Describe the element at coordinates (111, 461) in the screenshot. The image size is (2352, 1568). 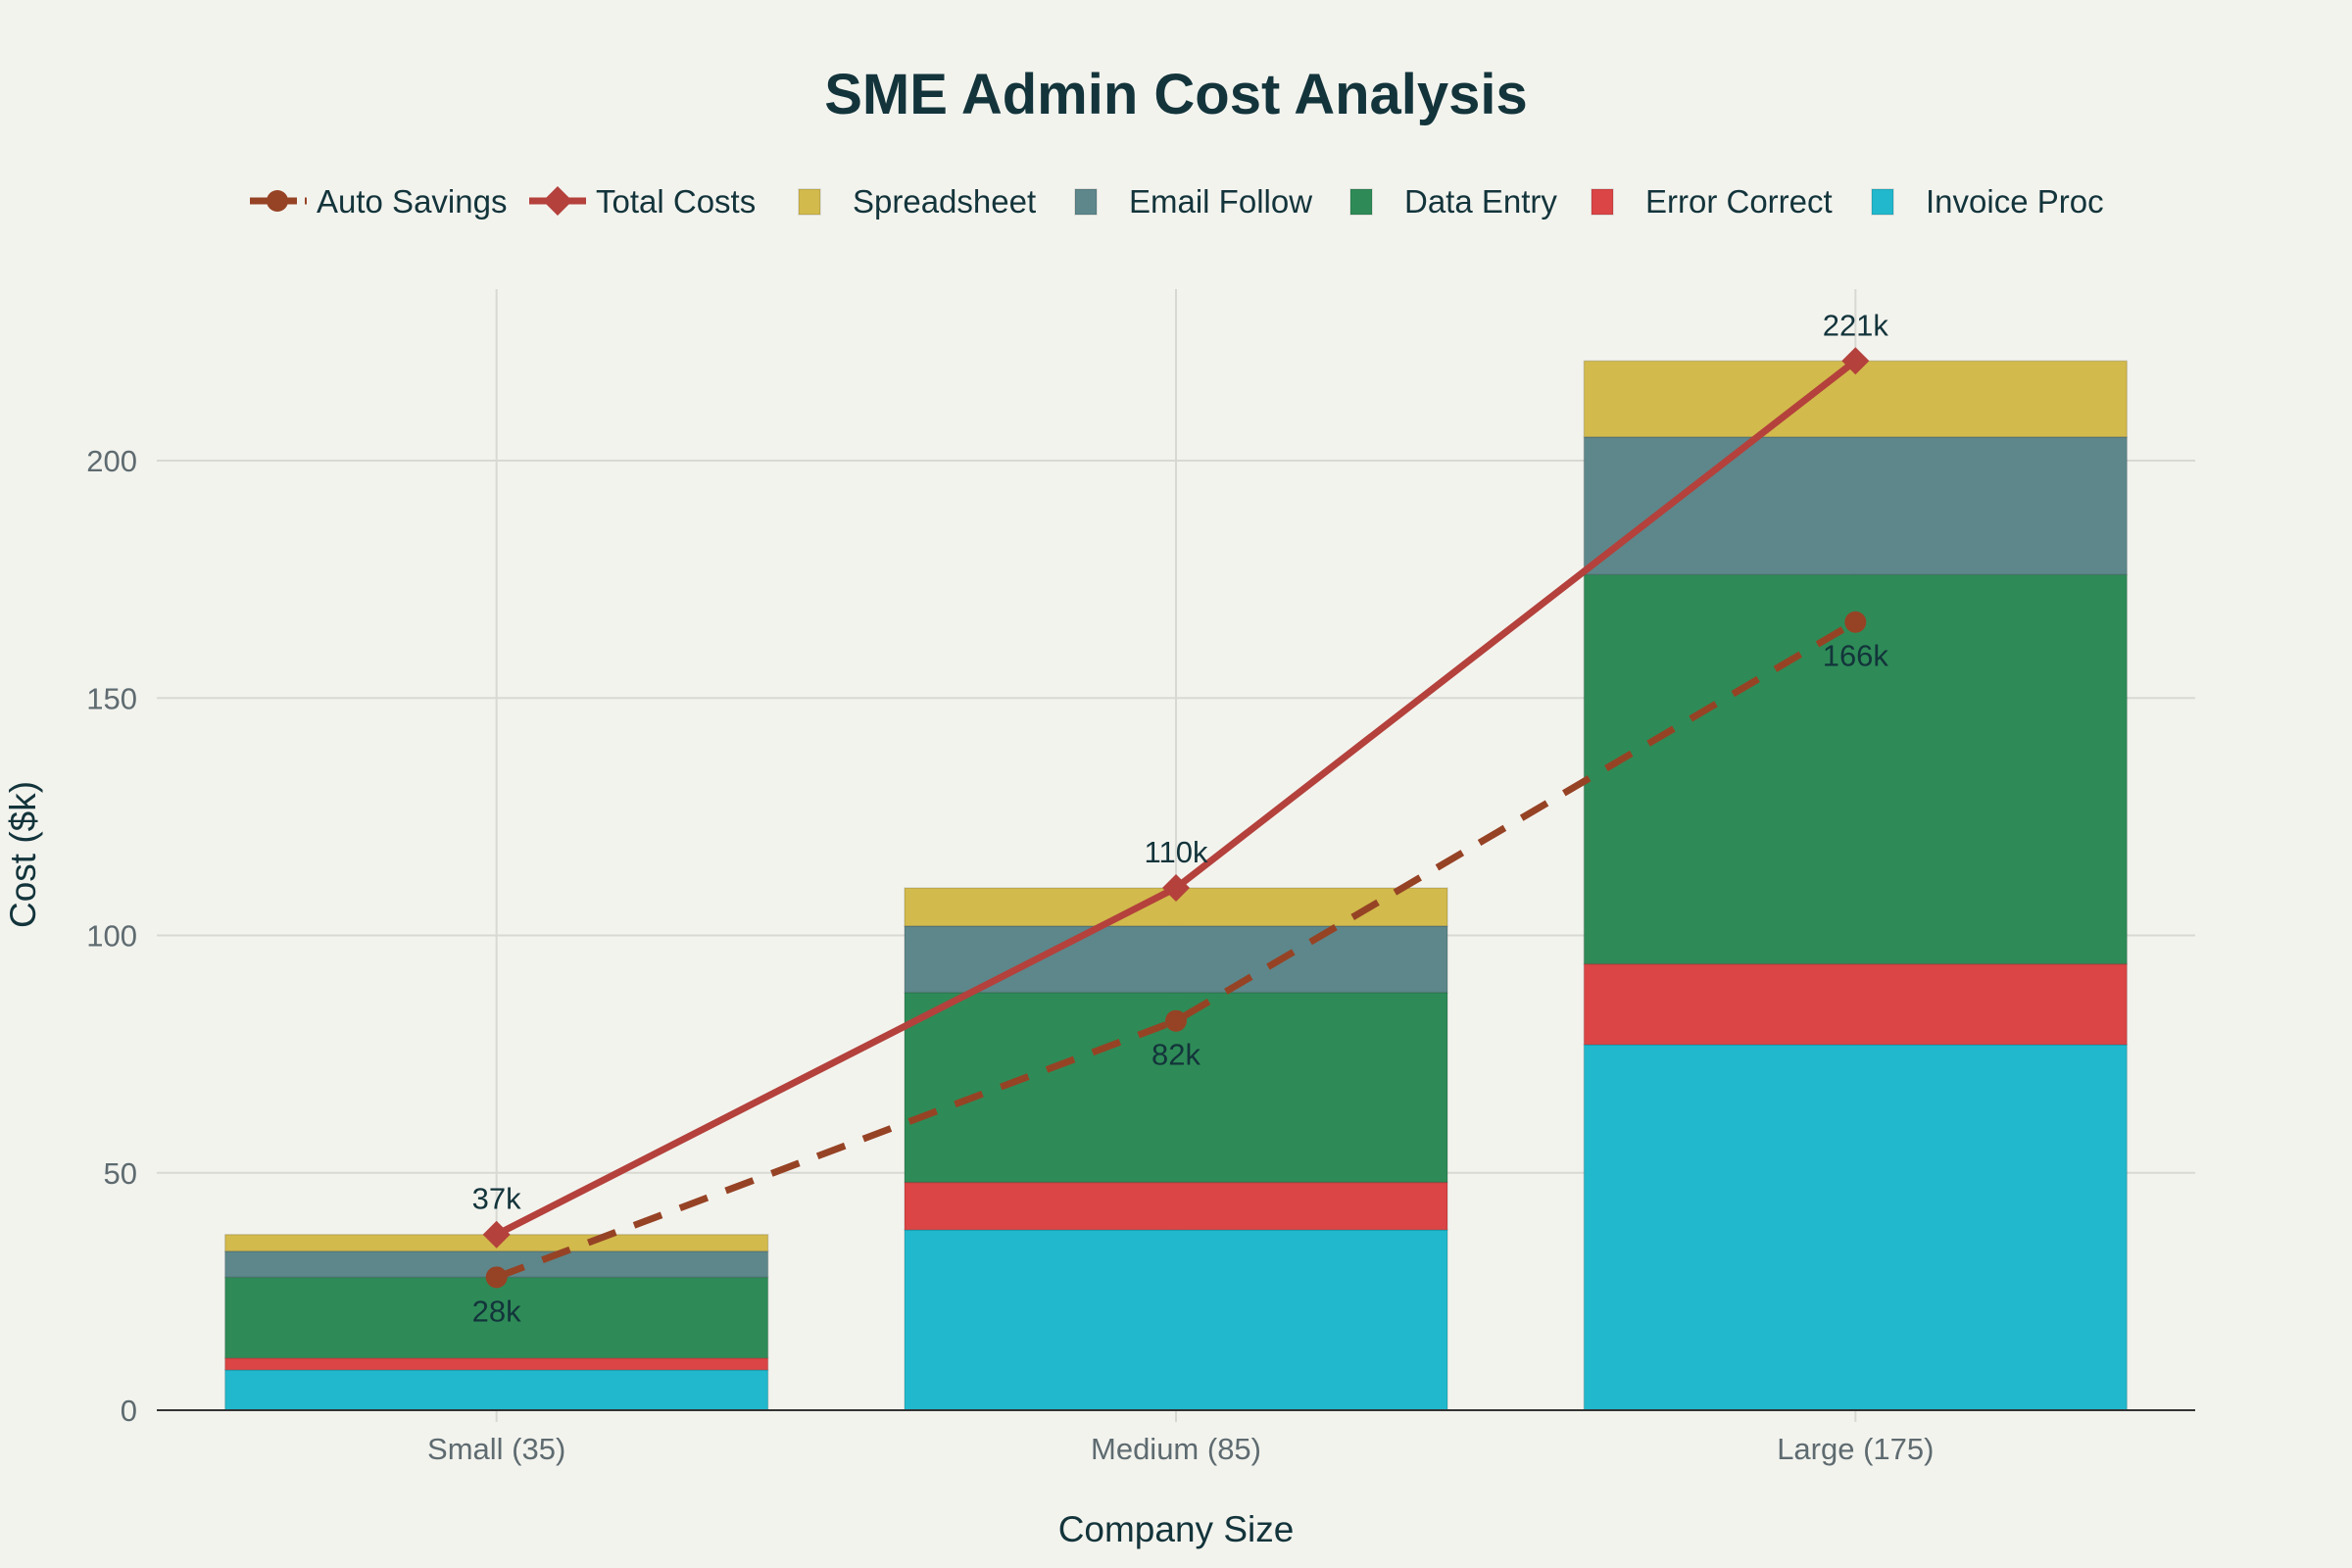
I see `y-tick-label: 200` at that location.